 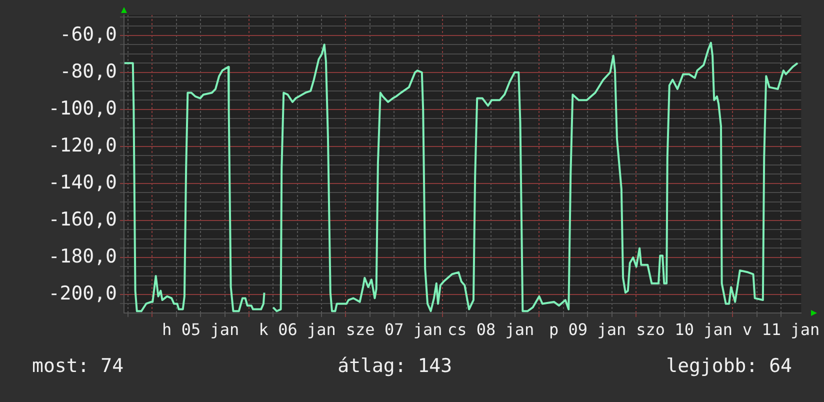 I want to click on x-tick-label: cs 08 jan, so click(x=490, y=329).